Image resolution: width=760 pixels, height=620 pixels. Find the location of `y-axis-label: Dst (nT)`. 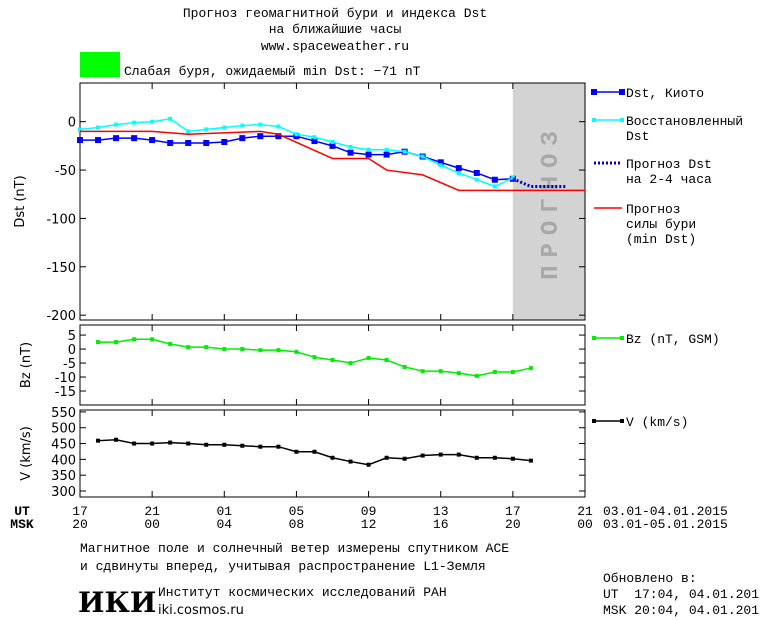

y-axis-label: Dst (nT) is located at coordinates (20, 201).